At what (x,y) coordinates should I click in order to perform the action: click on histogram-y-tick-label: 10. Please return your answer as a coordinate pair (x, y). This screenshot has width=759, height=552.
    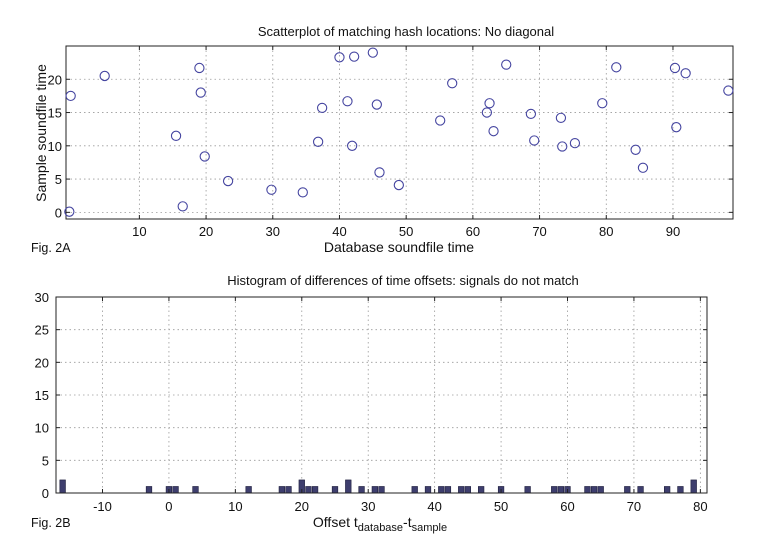
    Looking at the image, I should click on (42, 428).